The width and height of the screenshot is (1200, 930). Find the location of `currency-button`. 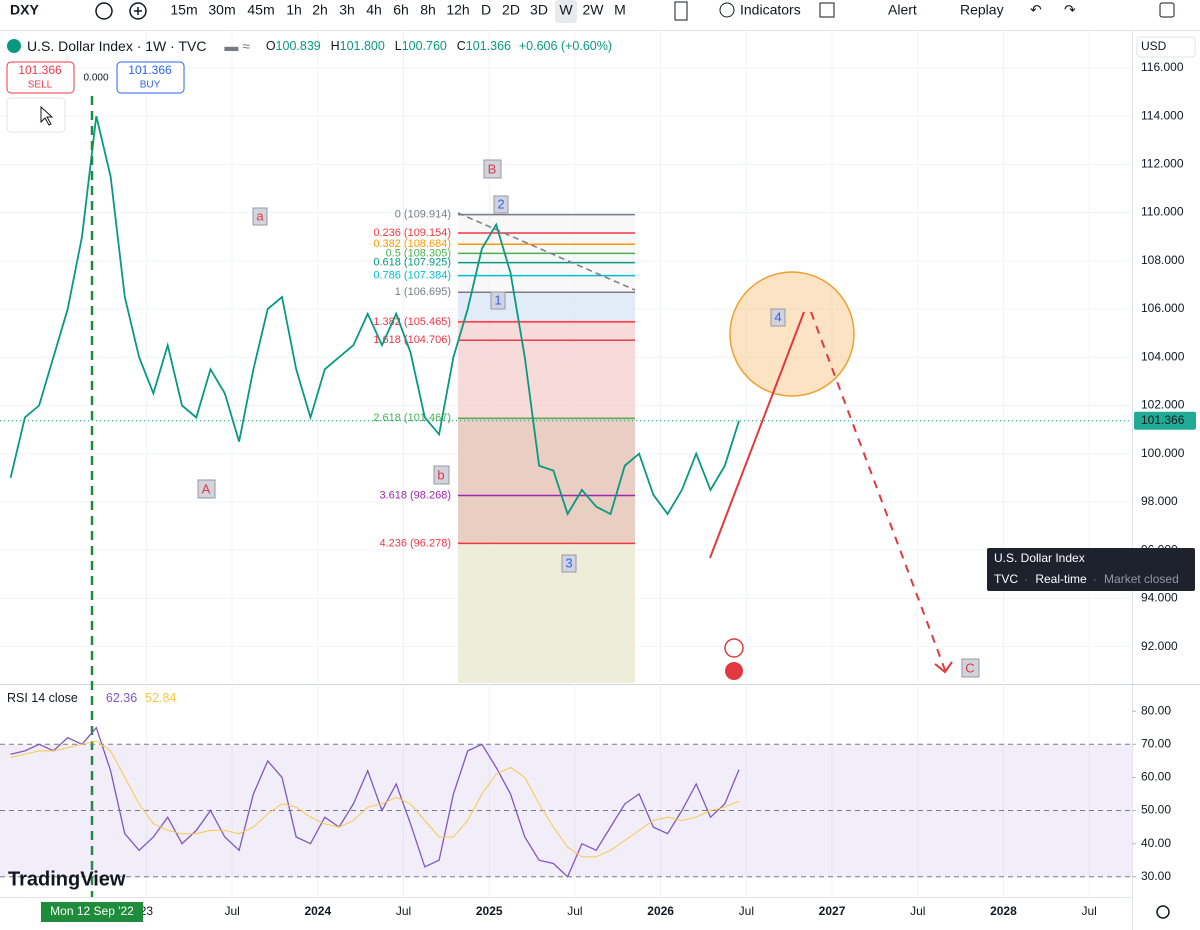

currency-button is located at coordinates (1166, 47).